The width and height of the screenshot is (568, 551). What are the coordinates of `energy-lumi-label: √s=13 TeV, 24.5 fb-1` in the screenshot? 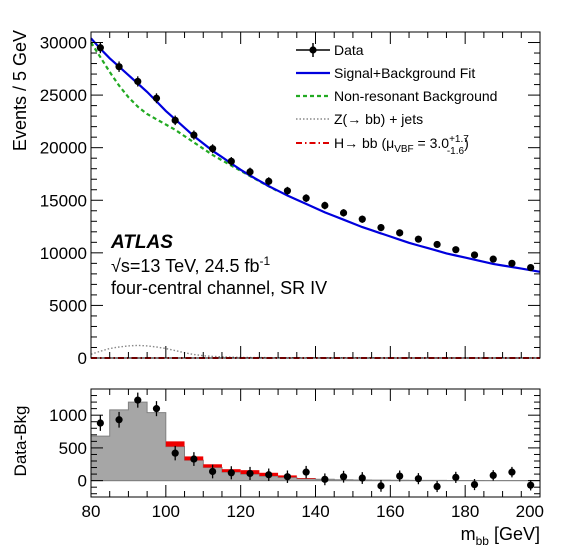 It's located at (190, 265).